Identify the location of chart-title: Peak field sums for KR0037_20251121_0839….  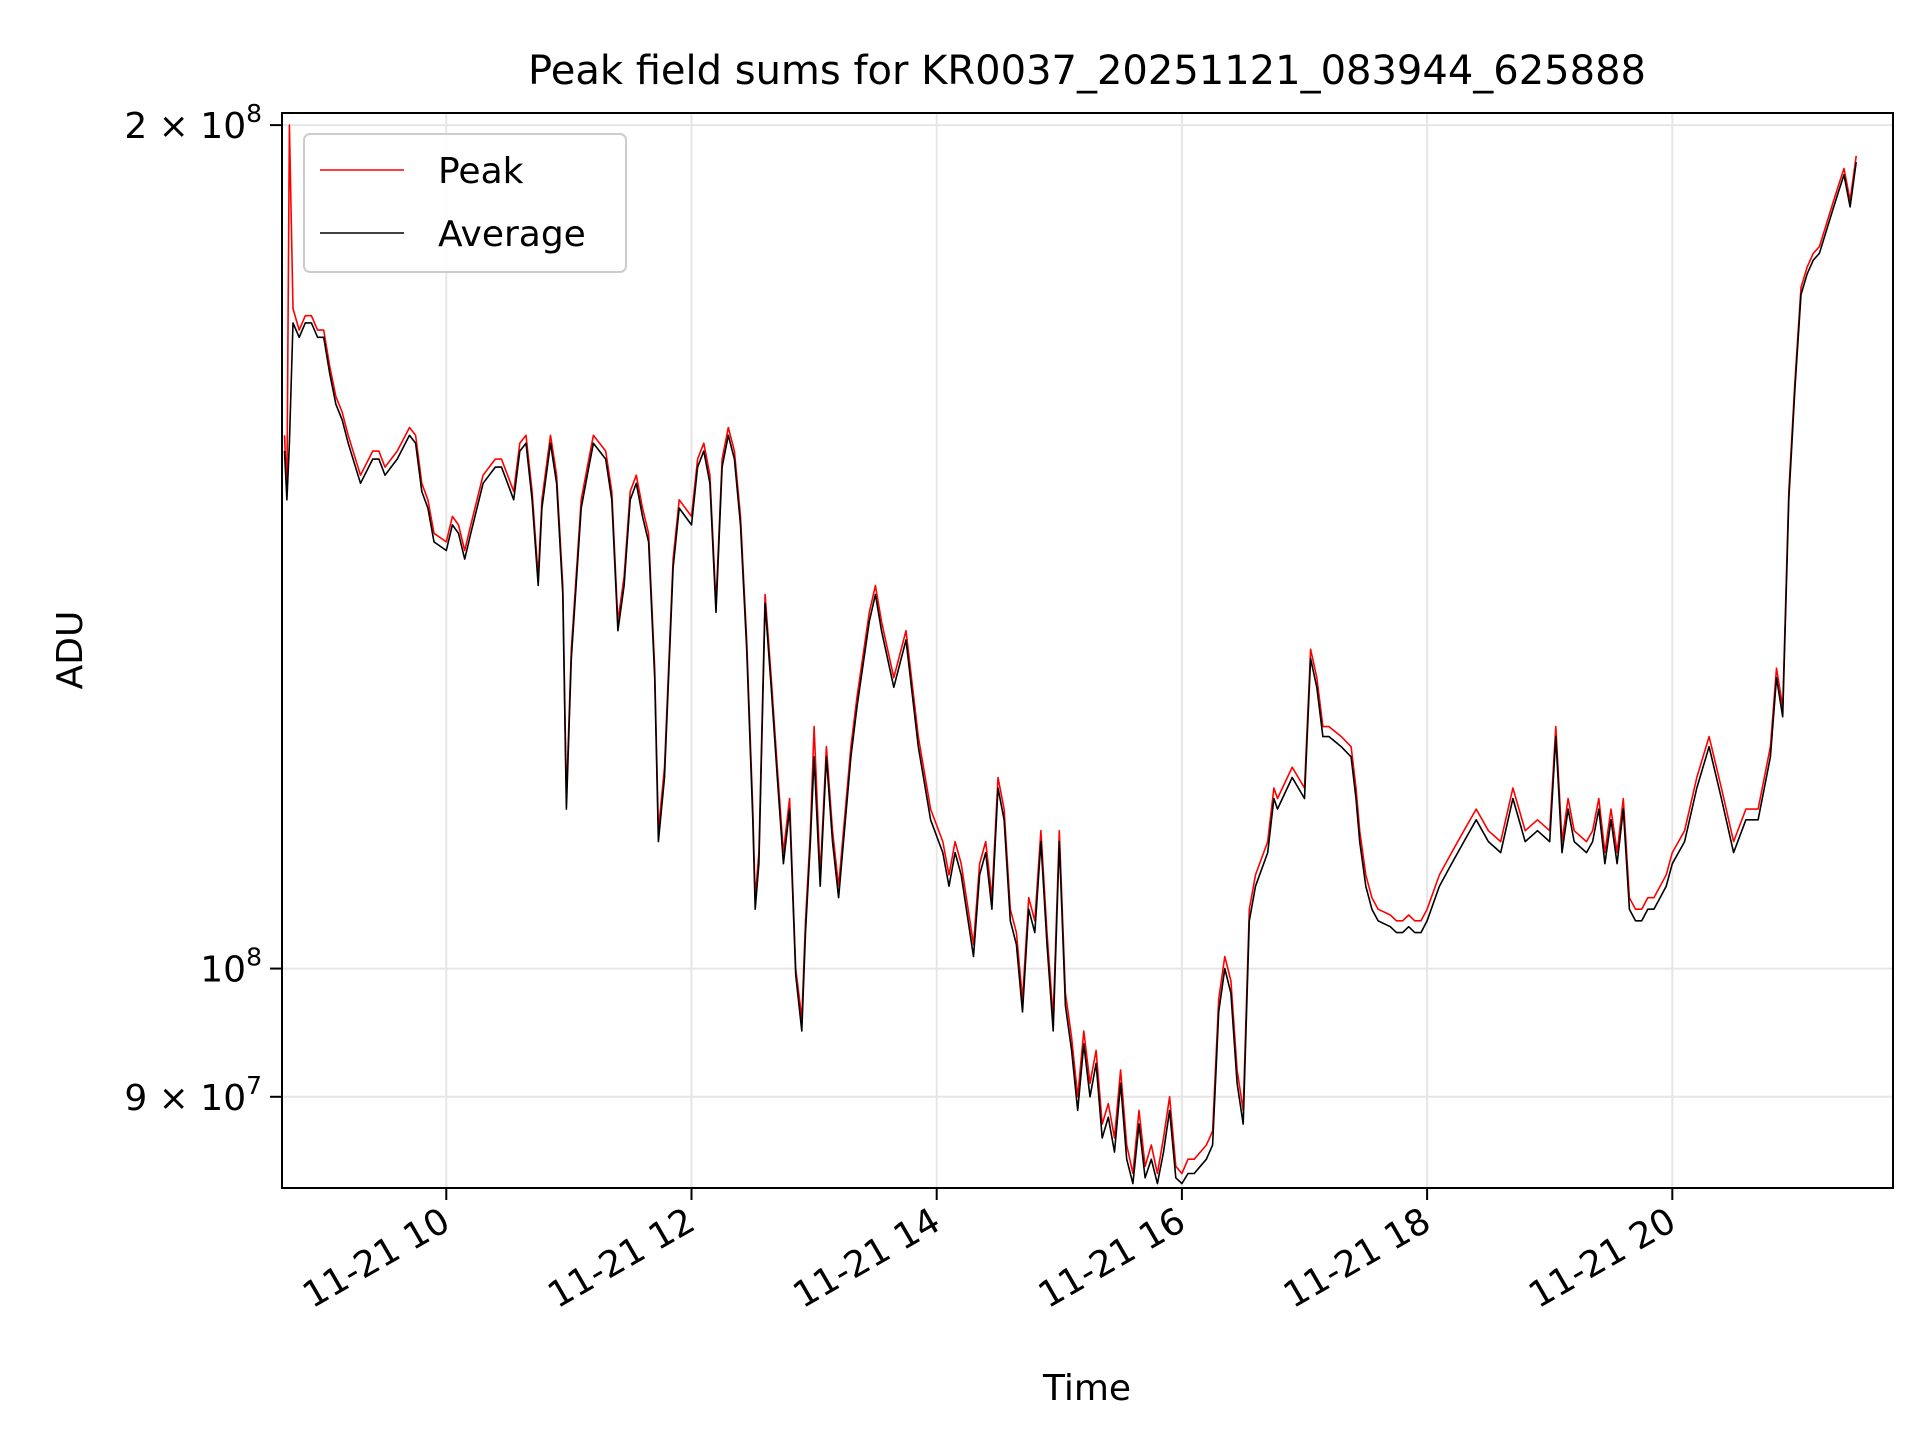
(1087, 71).